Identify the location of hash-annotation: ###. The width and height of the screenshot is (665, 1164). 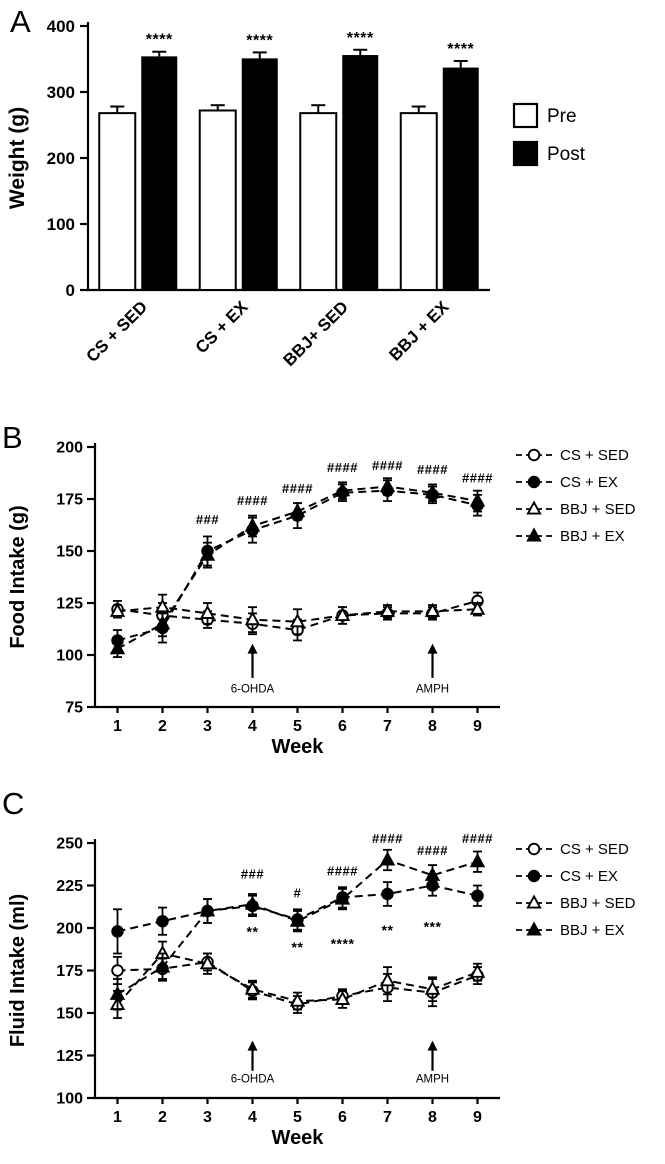
(252, 874).